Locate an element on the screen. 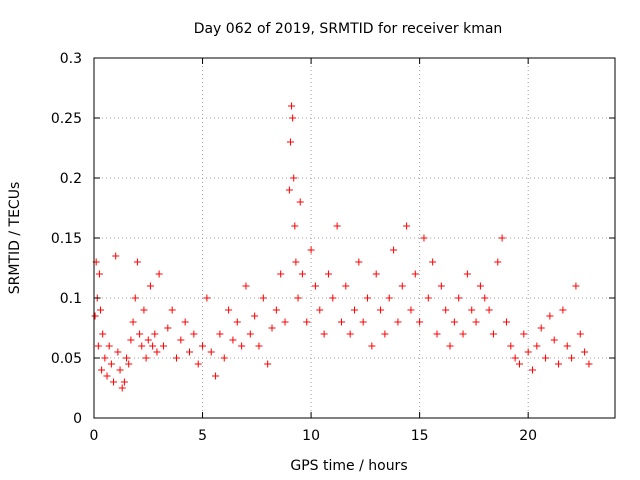 This screenshot has height=480, width=640. y-tick-label: 0.1 is located at coordinates (71, 299).